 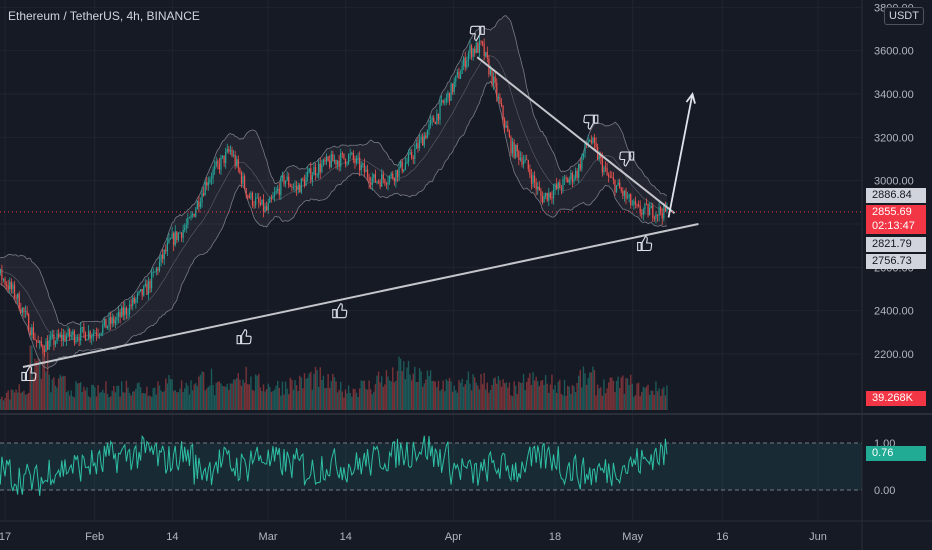 What do you see at coordinates (904, 16) in the screenshot?
I see `currency-button: USDT` at bounding box center [904, 16].